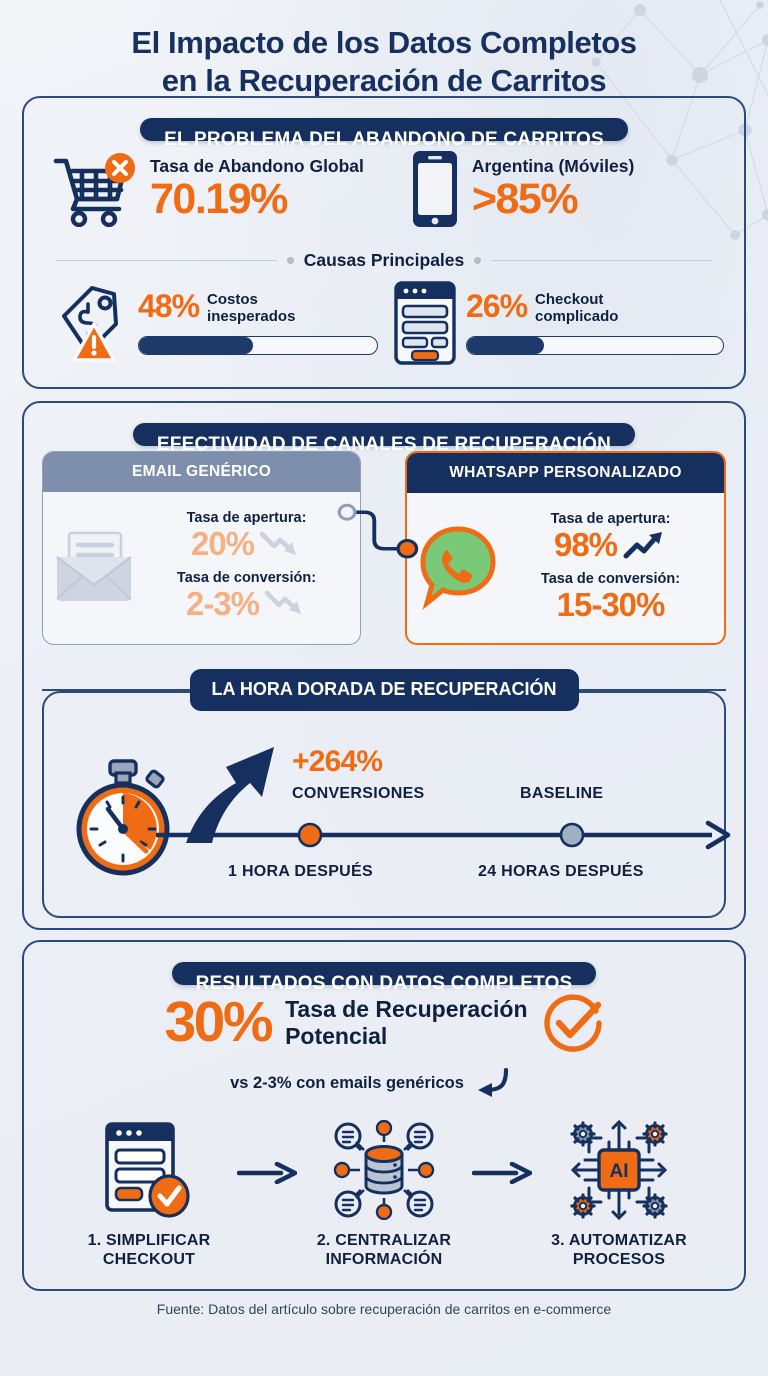  I want to click on golden-hour-header: LA HORA DORADA DE RECUPERACIÓN, so click(384, 689).